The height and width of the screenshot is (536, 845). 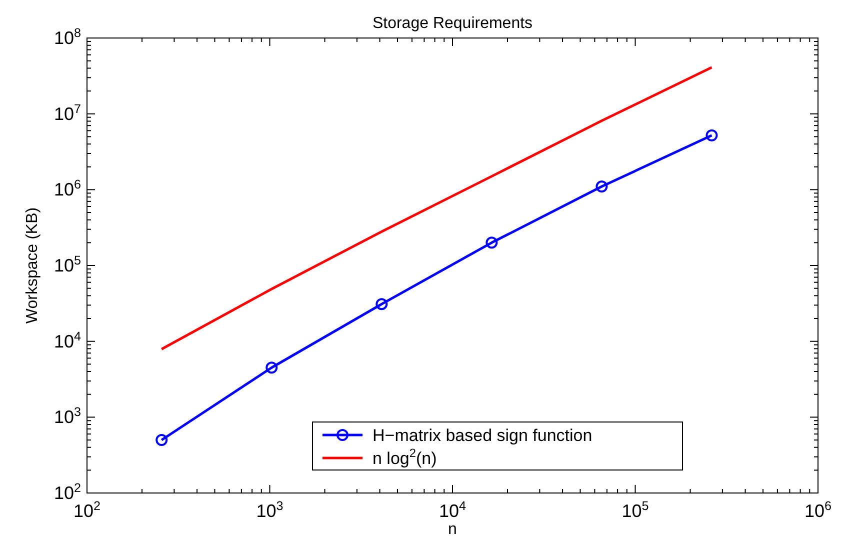 I want to click on y-tick-label: 10$^{8}$, so click(x=67, y=37).